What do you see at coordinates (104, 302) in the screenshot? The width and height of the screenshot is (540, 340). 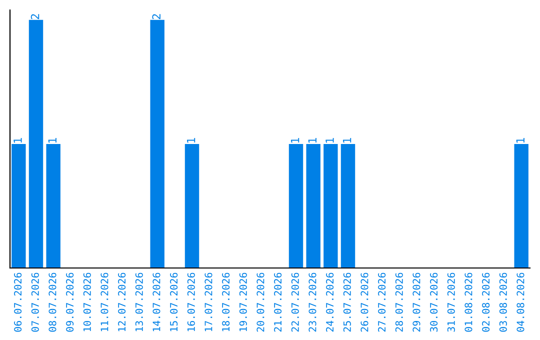 I see `x-tick-label: 11.07.2026` at bounding box center [104, 302].